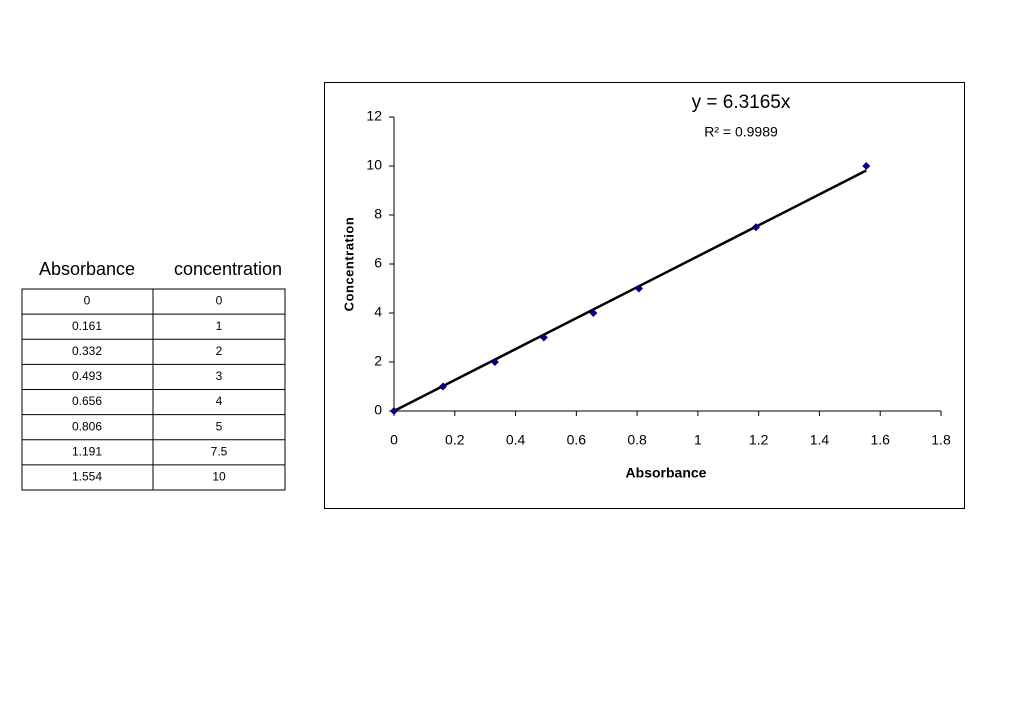  What do you see at coordinates (741, 132) in the screenshot?
I see `trendline-r2: R² = 0.9989` at bounding box center [741, 132].